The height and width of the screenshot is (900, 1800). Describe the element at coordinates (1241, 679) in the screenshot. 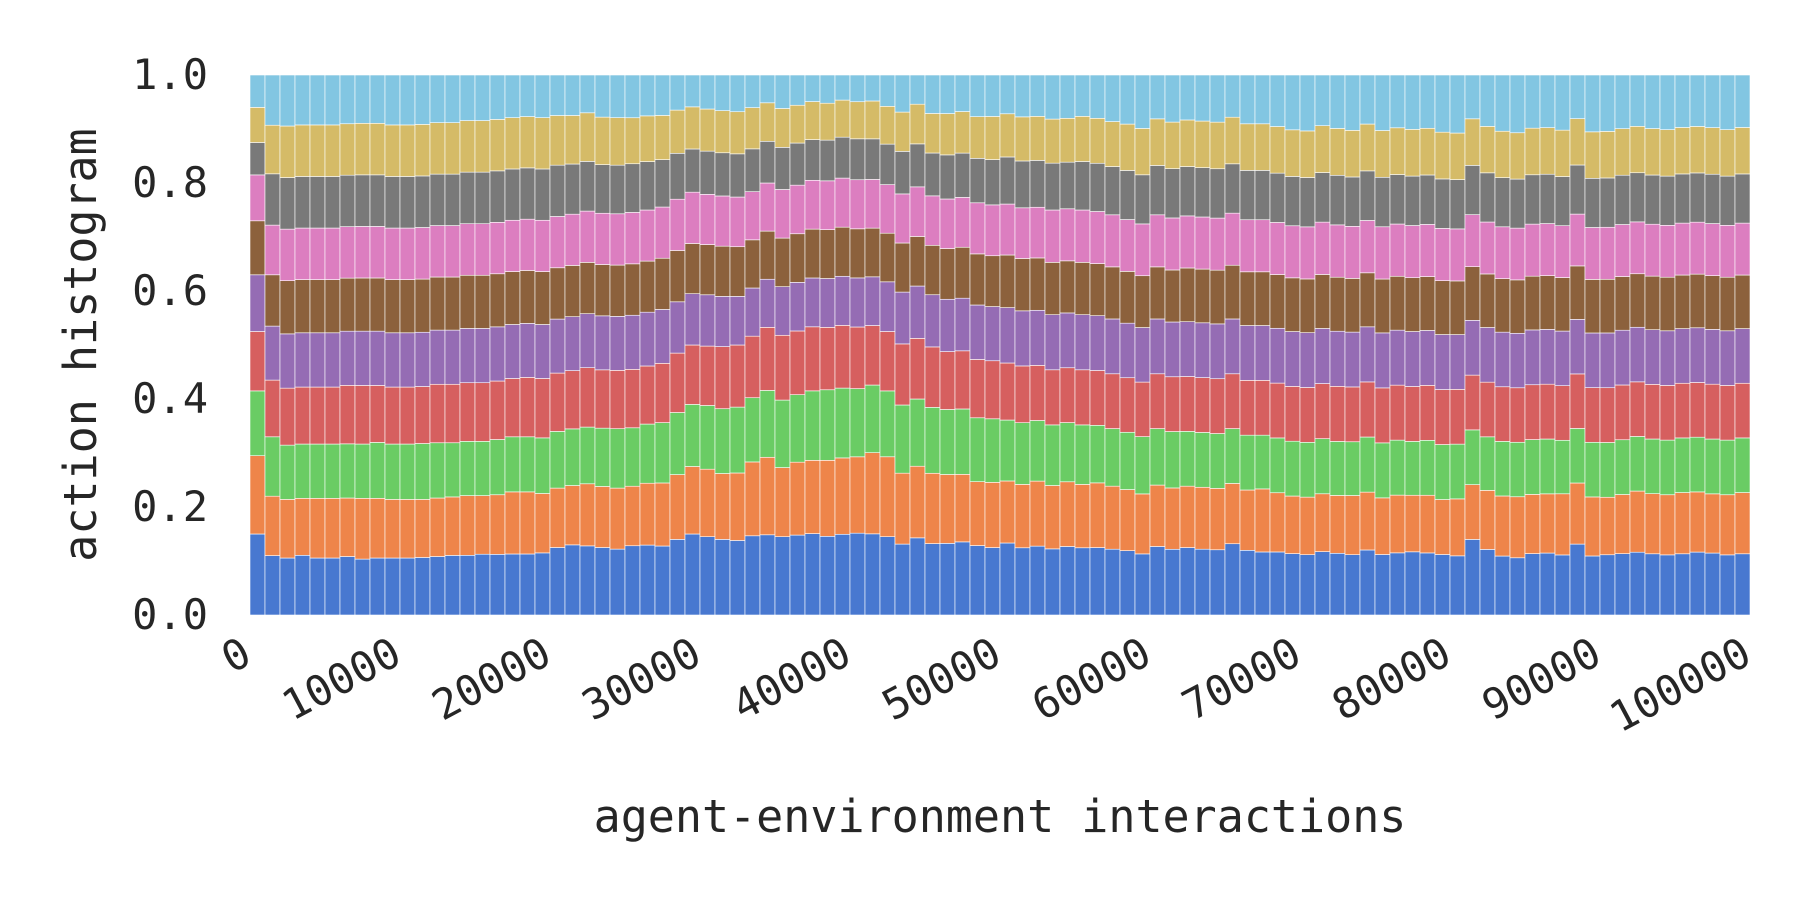

I see `x-tick-label: 70000` at that location.